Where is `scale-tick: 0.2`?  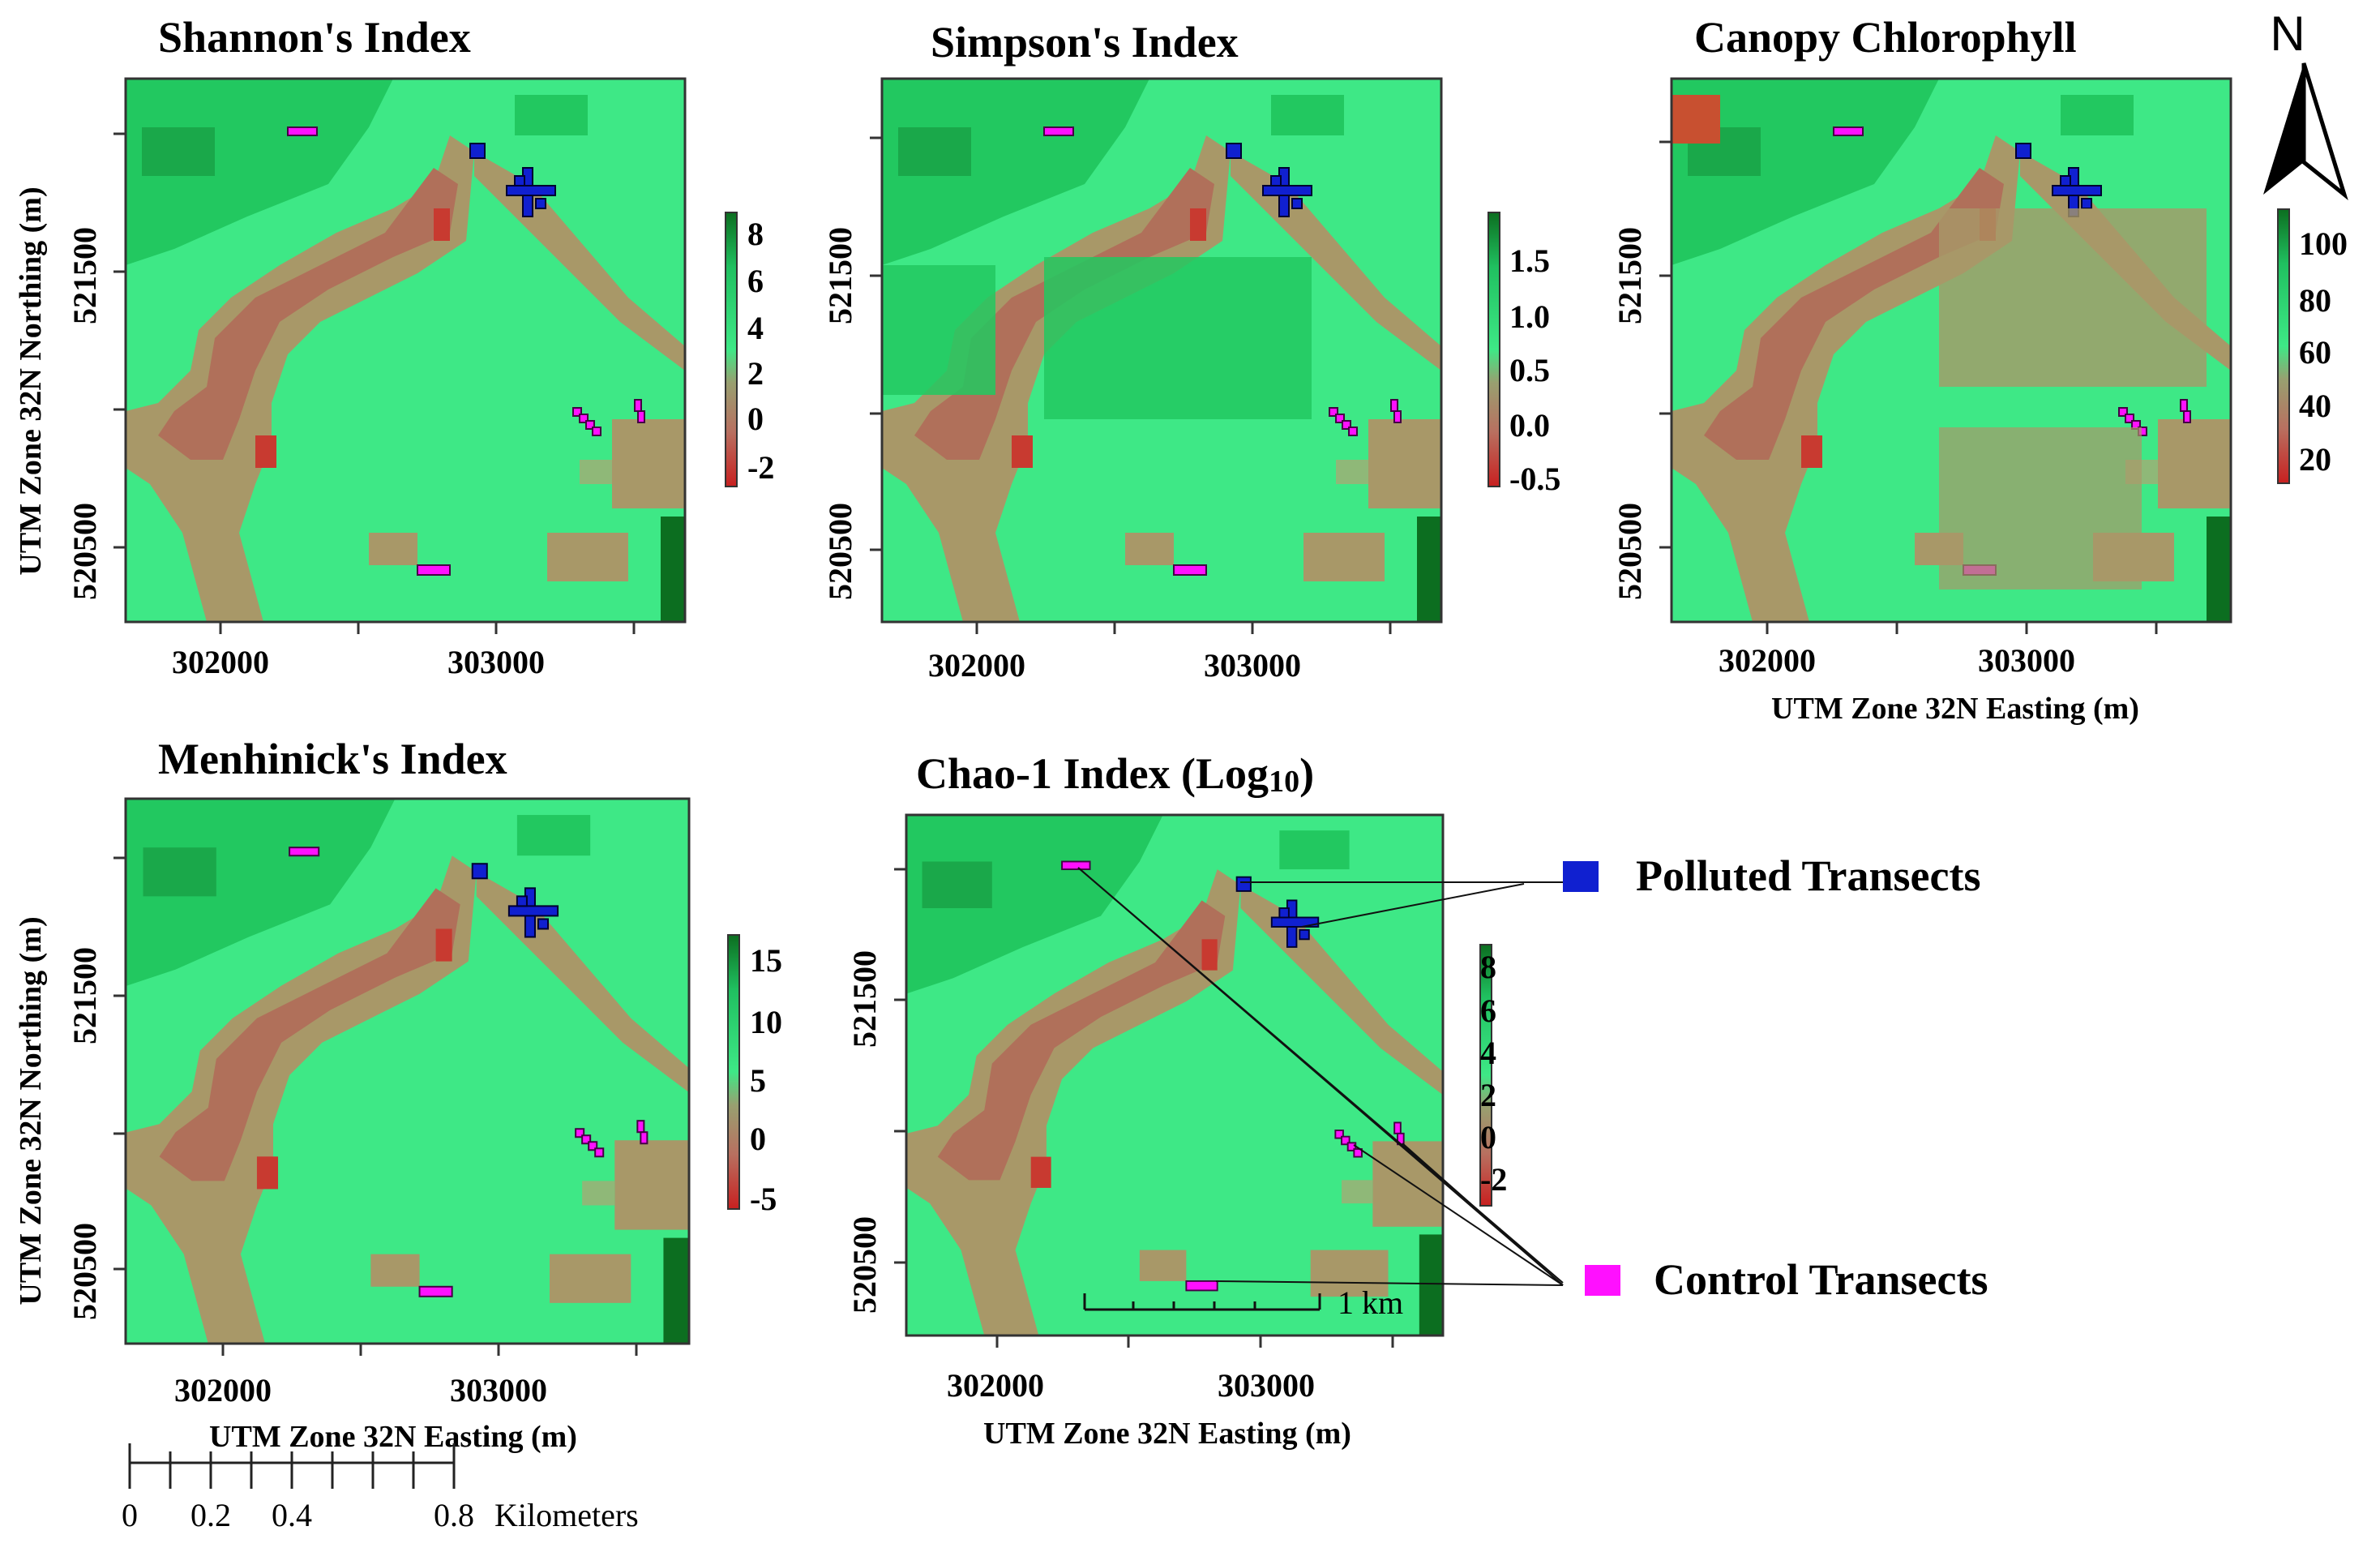 scale-tick: 0.2 is located at coordinates (211, 1515).